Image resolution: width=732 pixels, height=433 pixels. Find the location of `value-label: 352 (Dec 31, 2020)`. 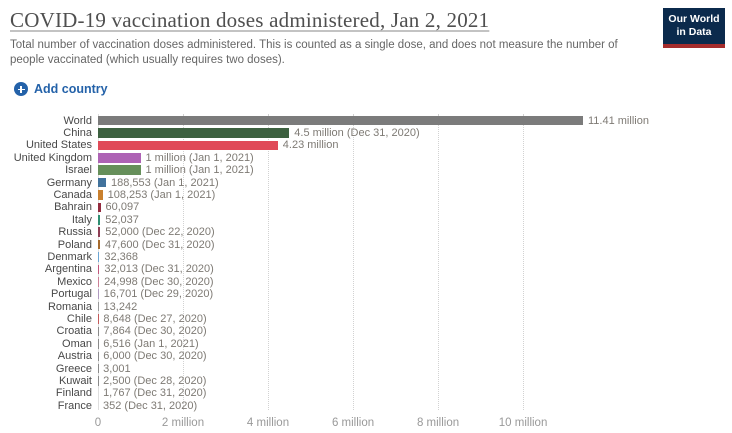

value-label: 352 (Dec 31, 2020) is located at coordinates (150, 405).